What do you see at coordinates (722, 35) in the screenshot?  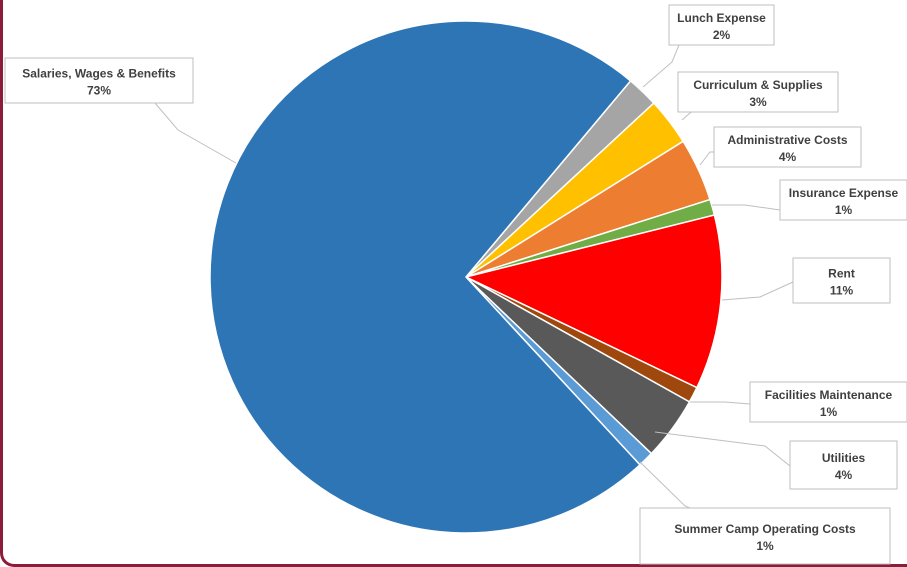 I see `slice-percentage: 2%` at bounding box center [722, 35].